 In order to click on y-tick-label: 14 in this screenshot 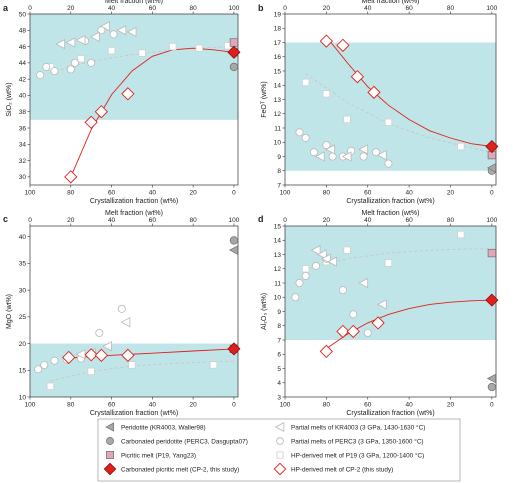, I will do `click(278, 241)`.